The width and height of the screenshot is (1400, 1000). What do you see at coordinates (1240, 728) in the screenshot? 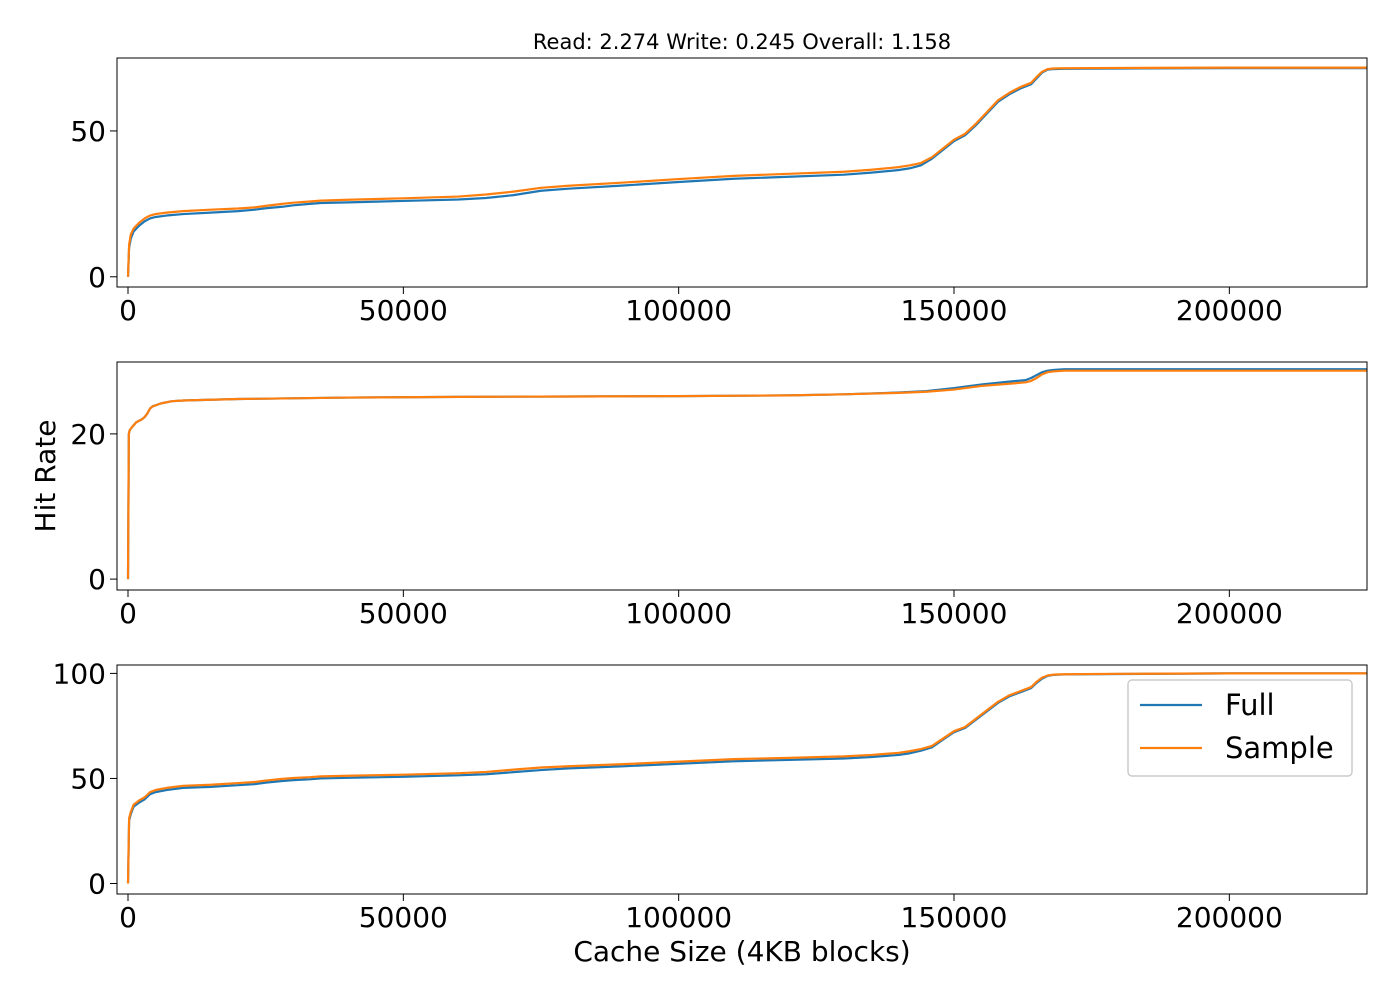
I see `legend: Full Sample` at bounding box center [1240, 728].